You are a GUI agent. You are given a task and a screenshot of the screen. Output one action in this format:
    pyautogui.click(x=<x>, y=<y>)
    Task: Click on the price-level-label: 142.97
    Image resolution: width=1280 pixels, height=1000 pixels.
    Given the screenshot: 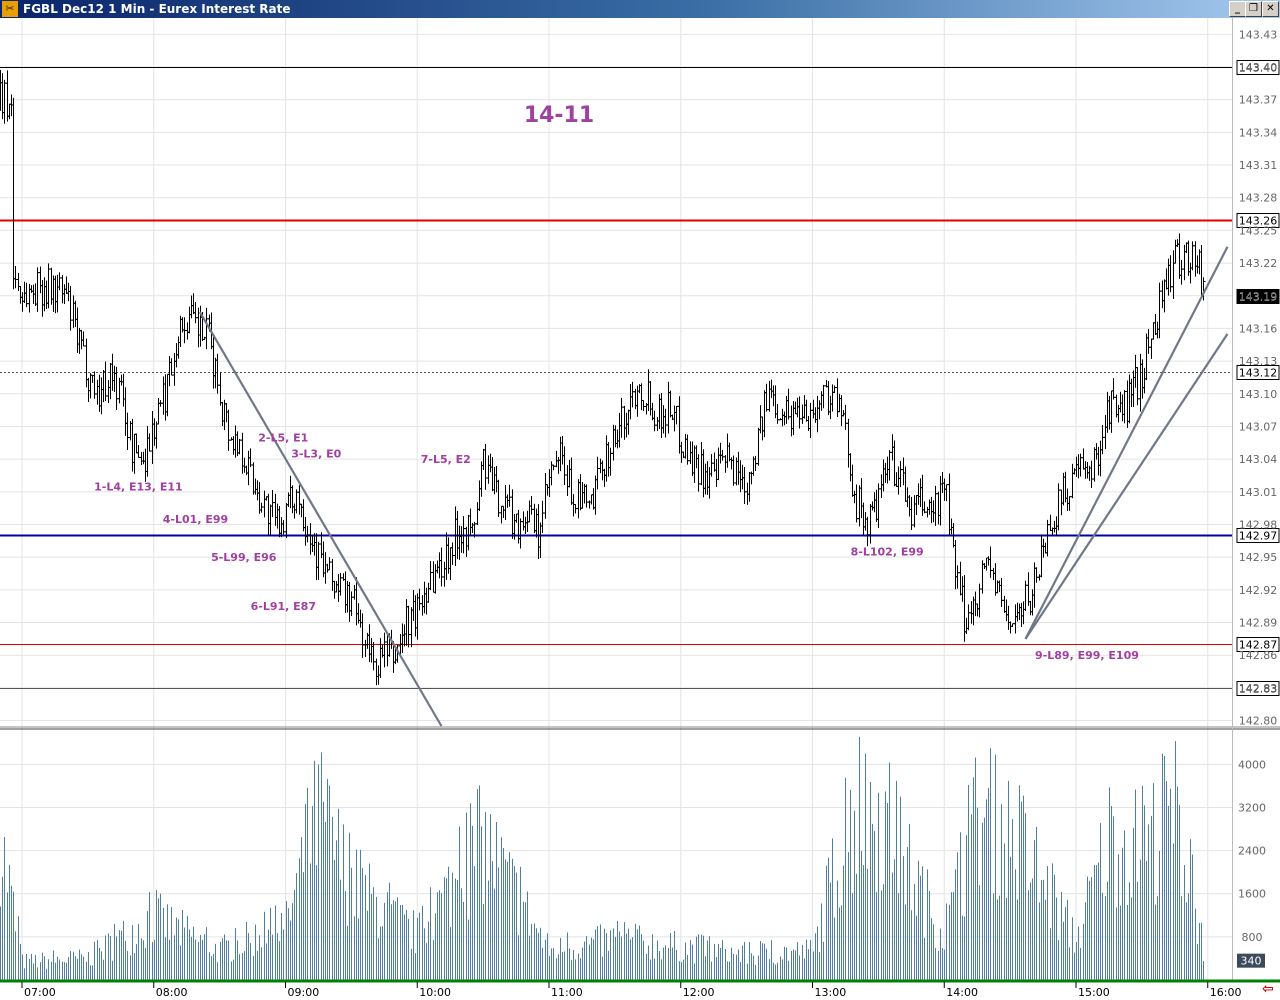 What is the action you would take?
    pyautogui.click(x=1258, y=536)
    